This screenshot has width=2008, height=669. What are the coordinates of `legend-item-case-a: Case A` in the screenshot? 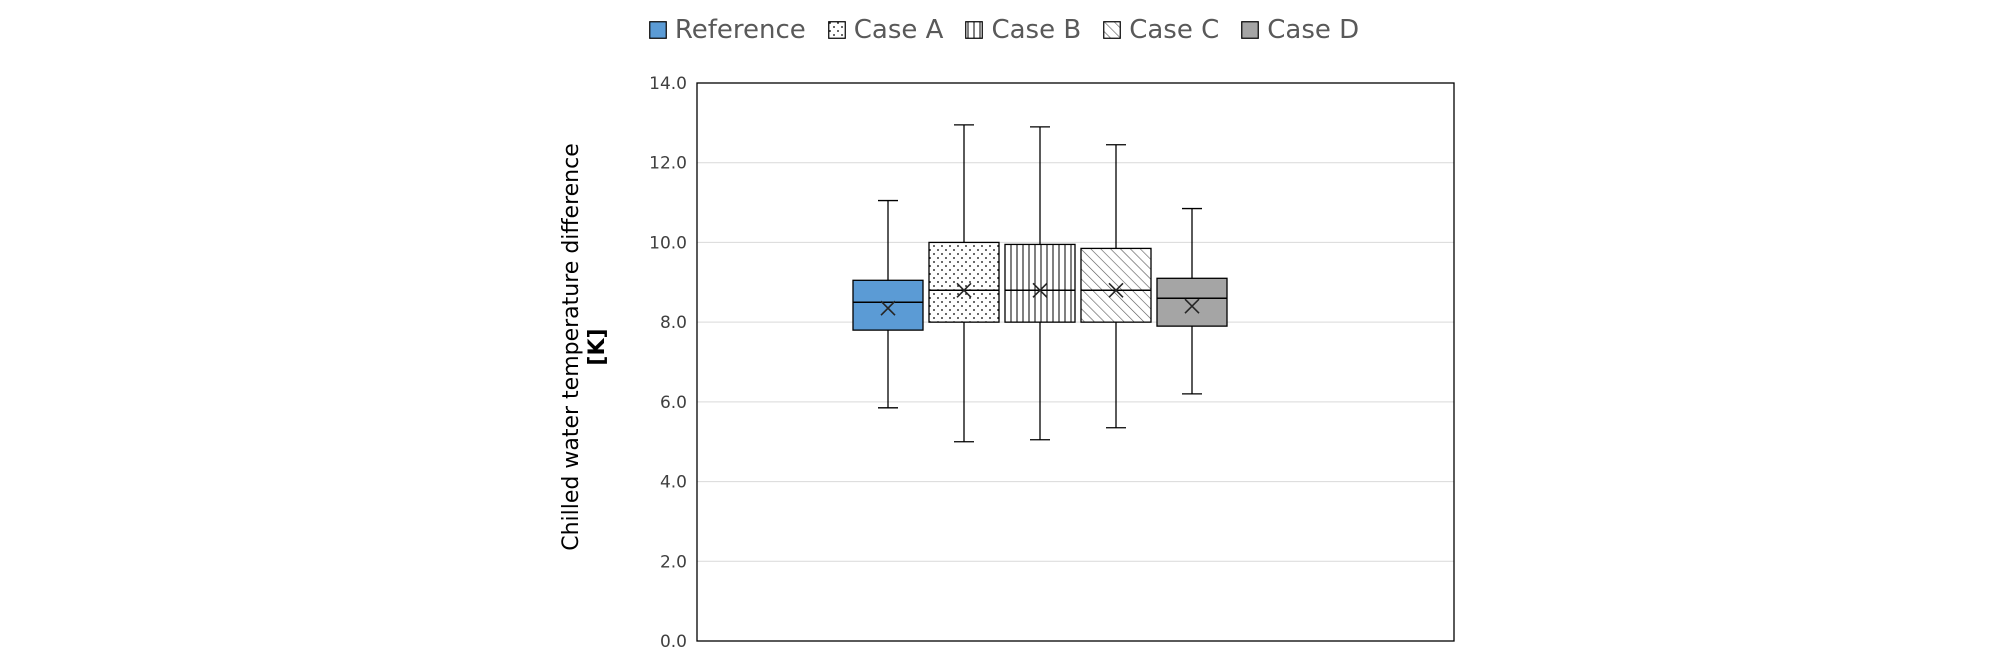 It's located at (885, 30).